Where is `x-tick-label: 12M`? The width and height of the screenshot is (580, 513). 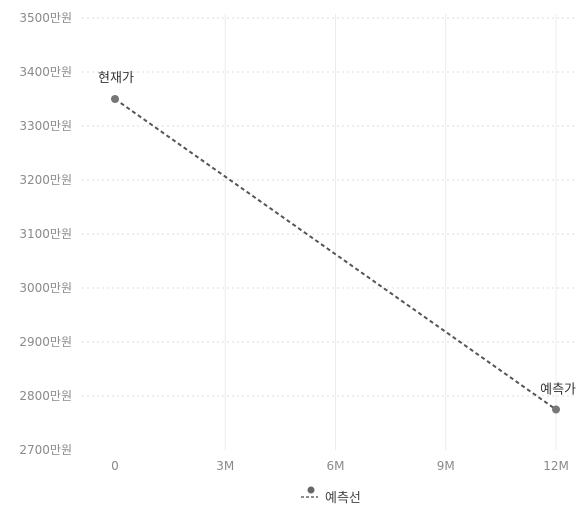 x-tick-label: 12M is located at coordinates (556, 466).